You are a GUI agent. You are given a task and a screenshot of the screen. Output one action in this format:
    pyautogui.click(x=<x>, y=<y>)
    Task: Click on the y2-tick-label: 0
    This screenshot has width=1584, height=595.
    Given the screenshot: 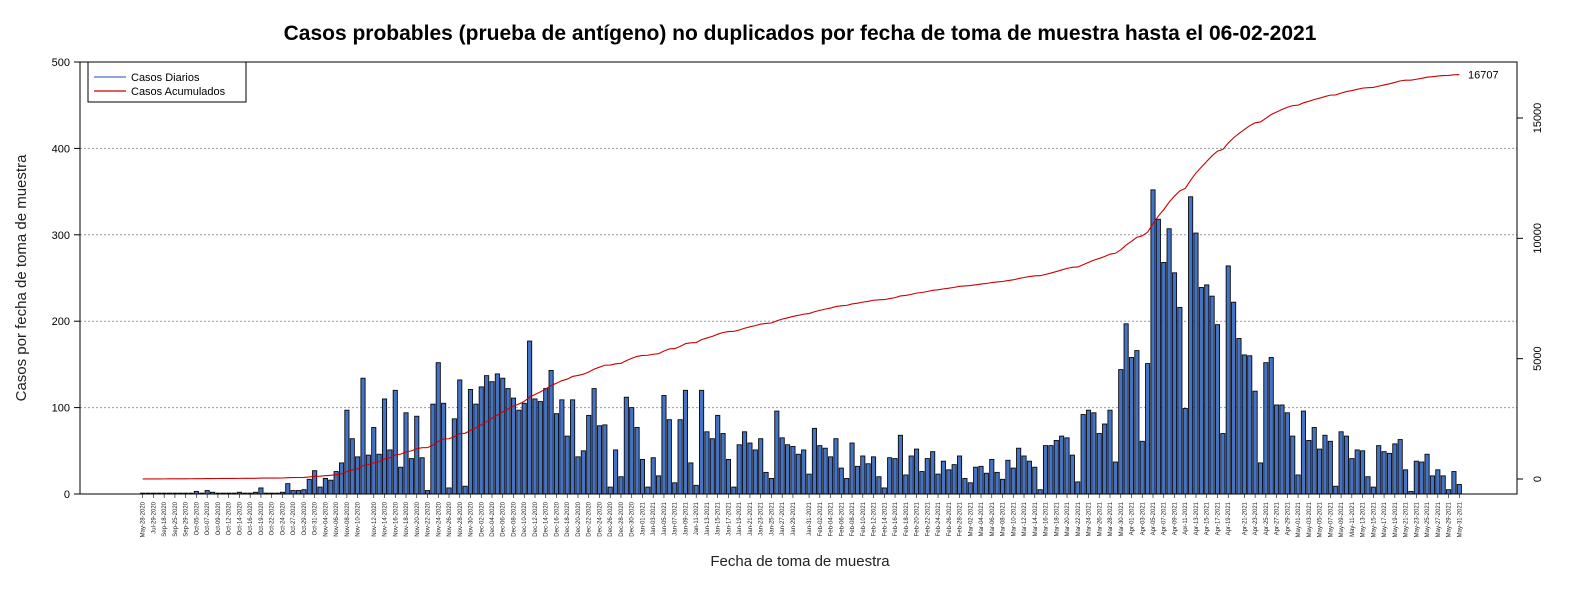 What is the action you would take?
    pyautogui.click(x=1538, y=479)
    